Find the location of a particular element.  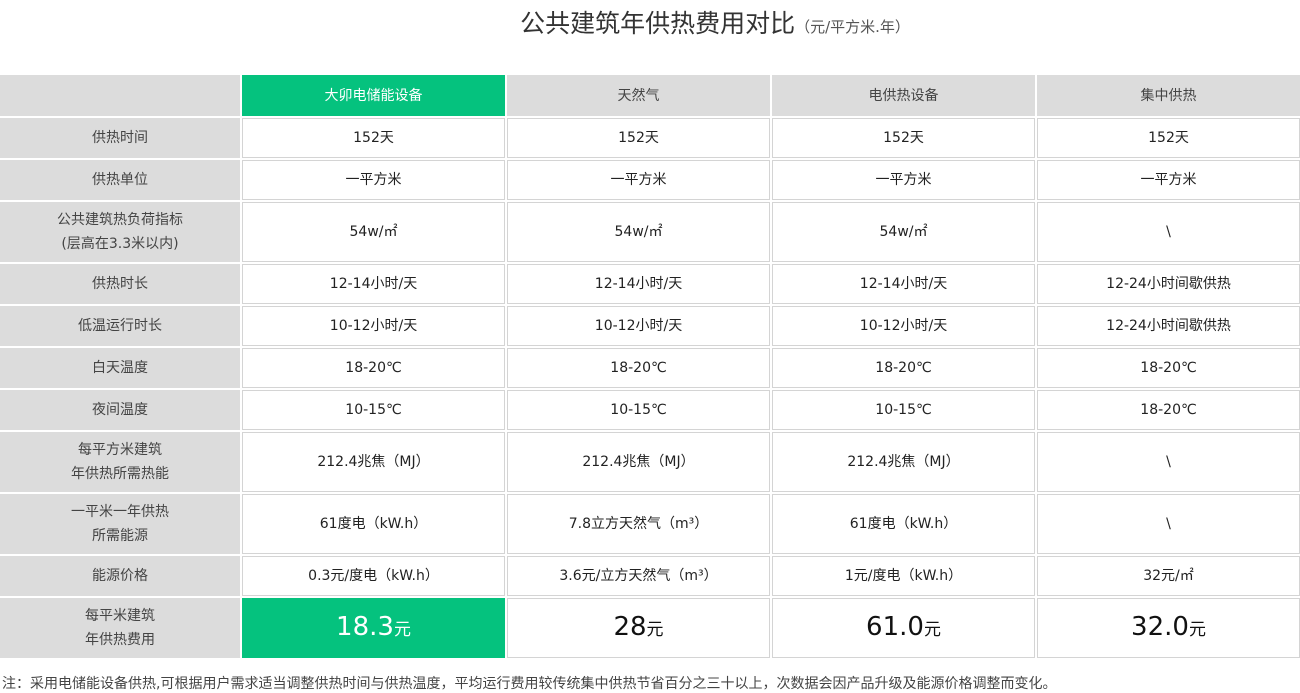

cost-cell: 61.0元 is located at coordinates (903, 628).